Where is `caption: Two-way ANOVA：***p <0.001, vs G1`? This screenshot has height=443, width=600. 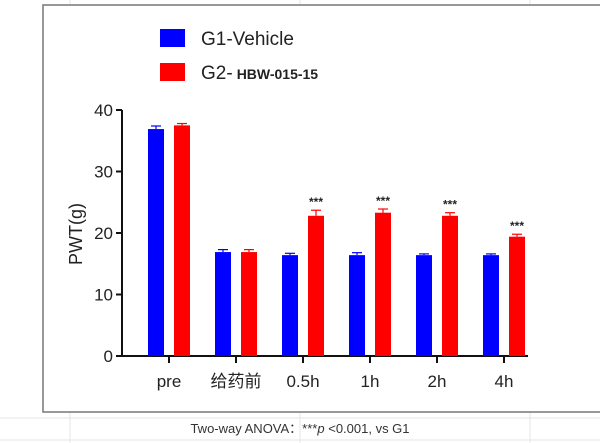
caption: Two-way ANOVA：***p <0.001, vs G1 is located at coordinates (299, 428).